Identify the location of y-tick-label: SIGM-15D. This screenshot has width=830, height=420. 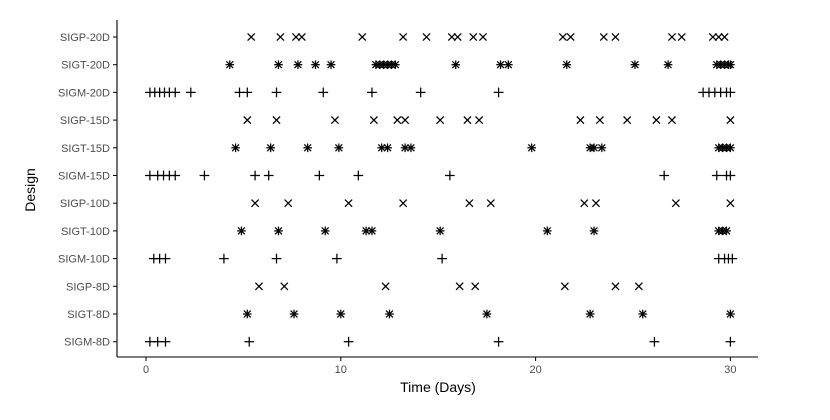
(84, 177).